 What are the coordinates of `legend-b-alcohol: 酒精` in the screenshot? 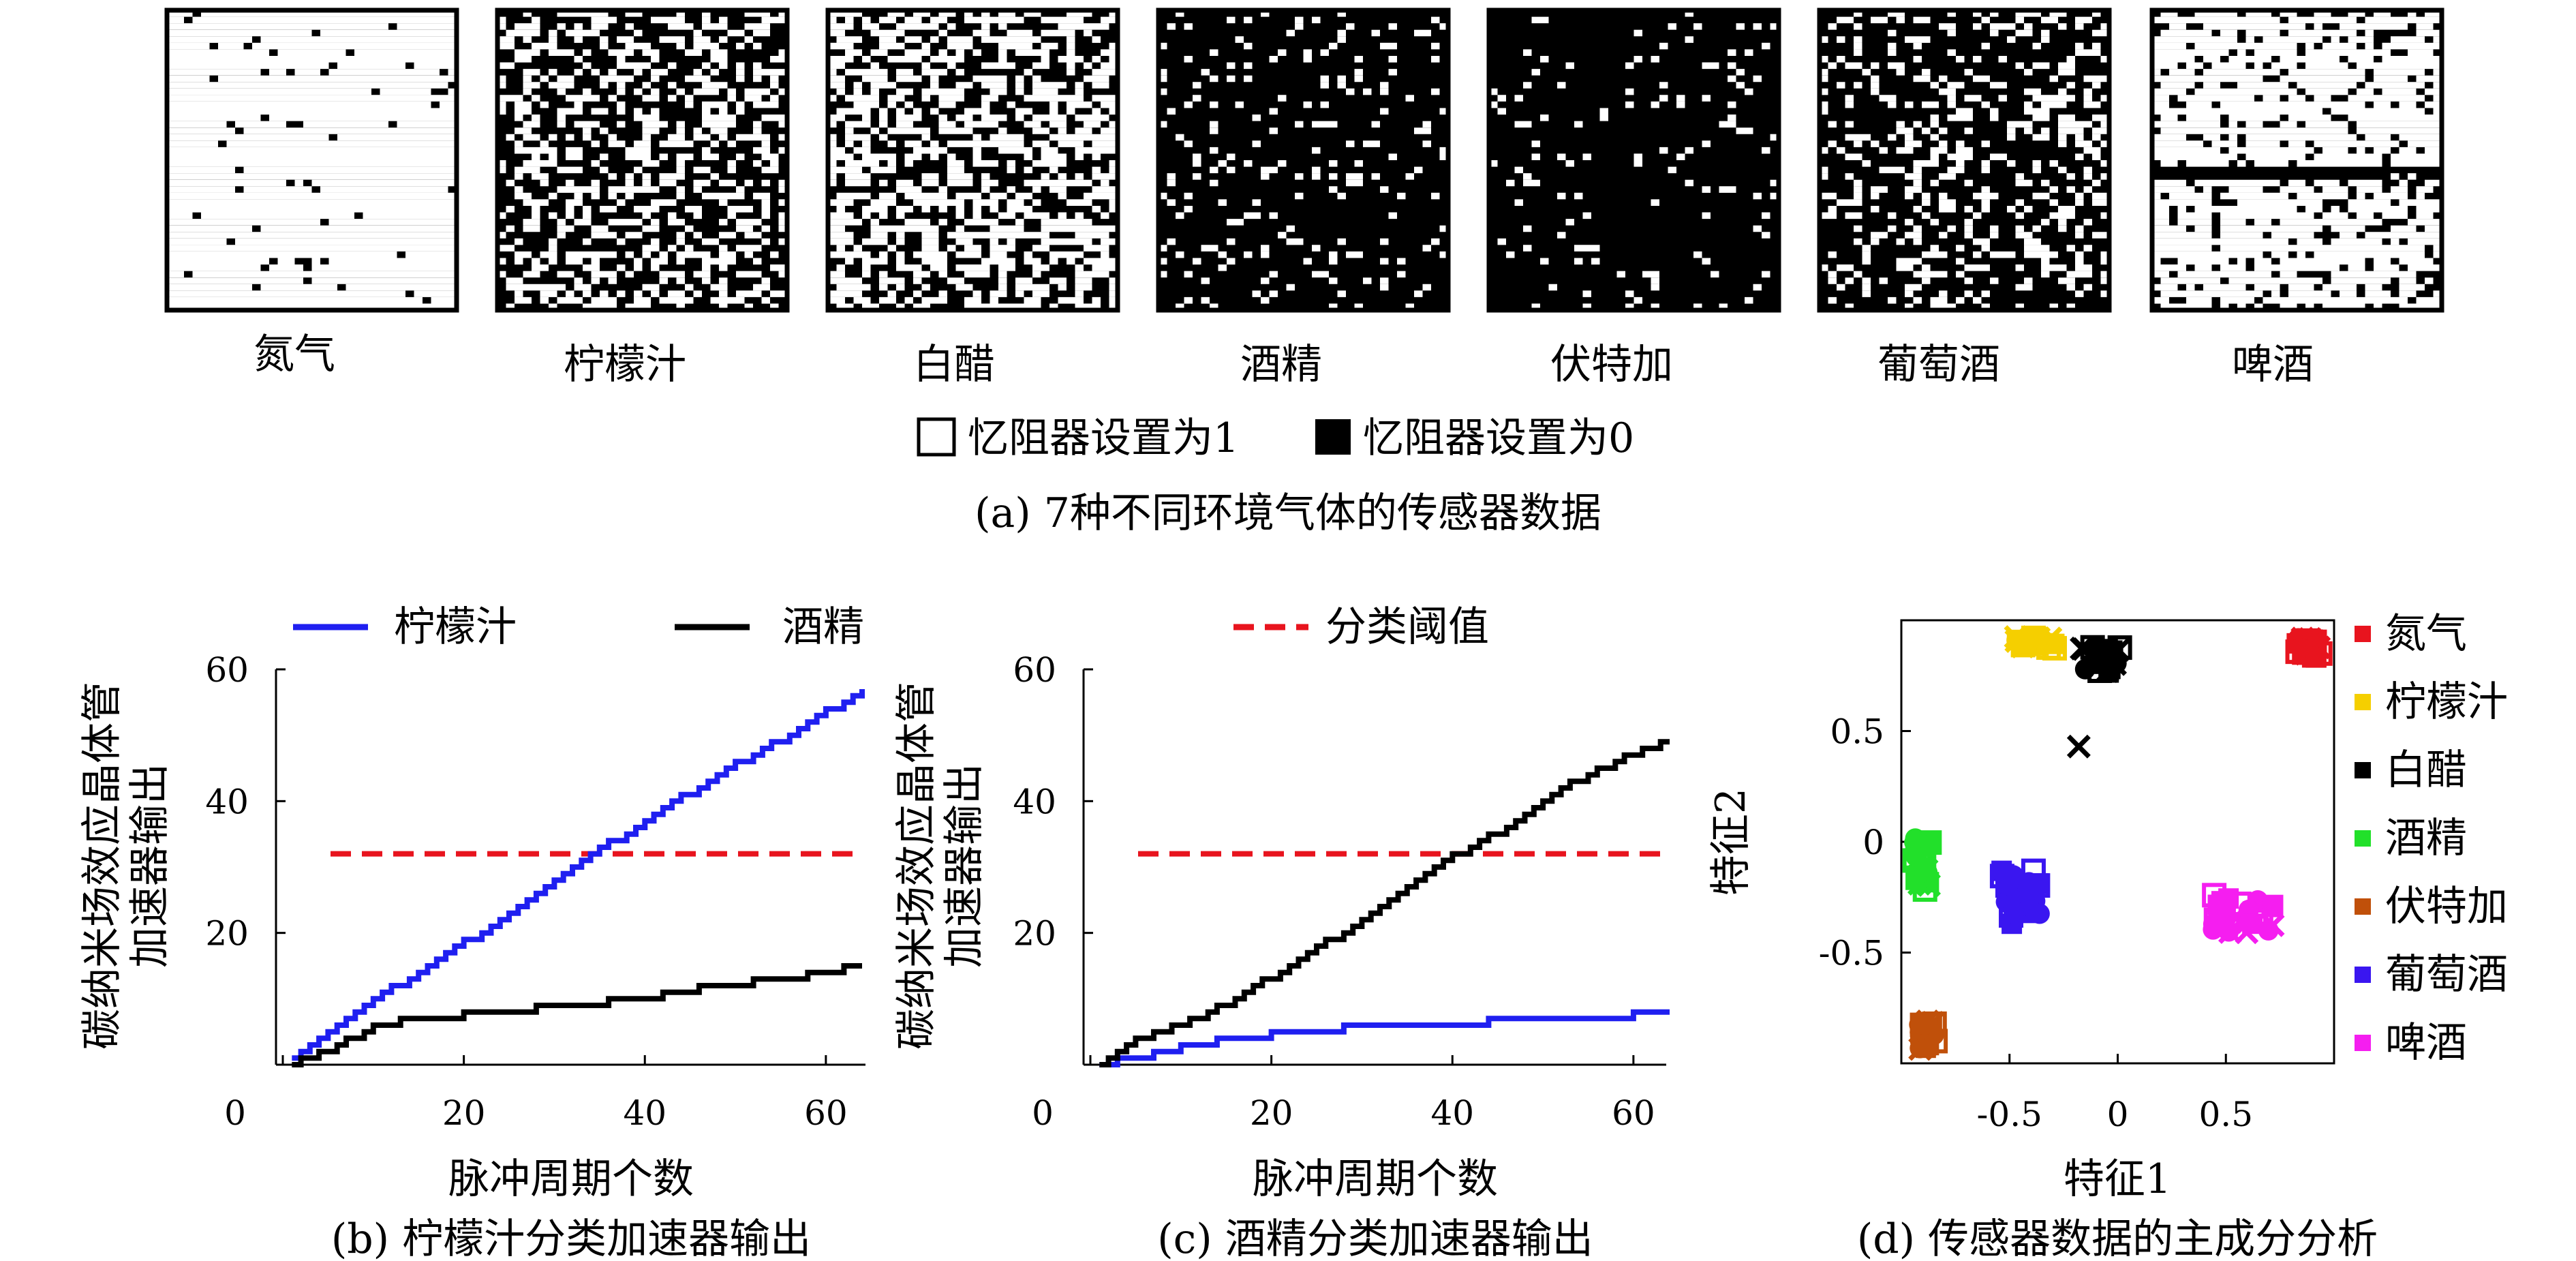 It's located at (823, 627).